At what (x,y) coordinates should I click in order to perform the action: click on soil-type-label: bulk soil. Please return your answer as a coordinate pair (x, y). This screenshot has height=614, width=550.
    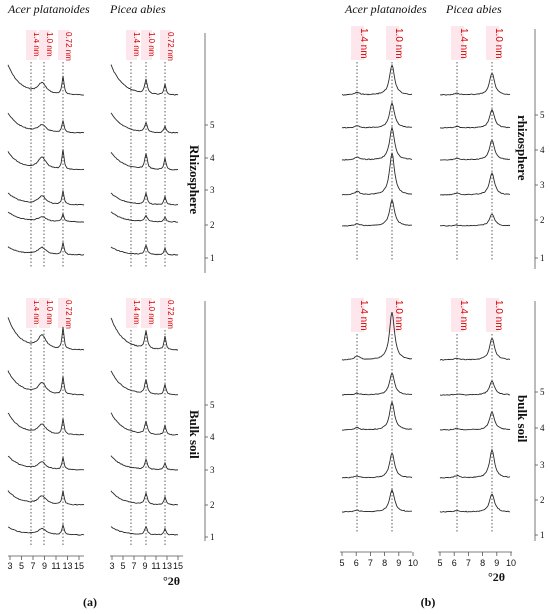
    Looking at the image, I should click on (522, 419).